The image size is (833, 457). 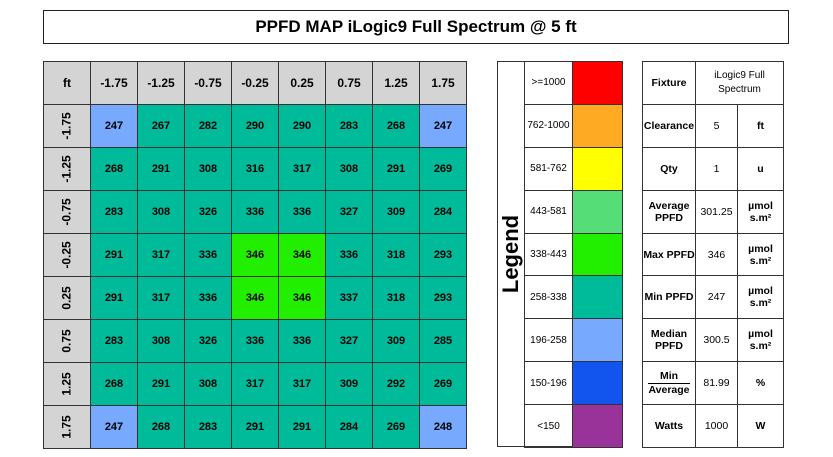 I want to click on legend-range-label: 196-258, so click(x=548, y=340).